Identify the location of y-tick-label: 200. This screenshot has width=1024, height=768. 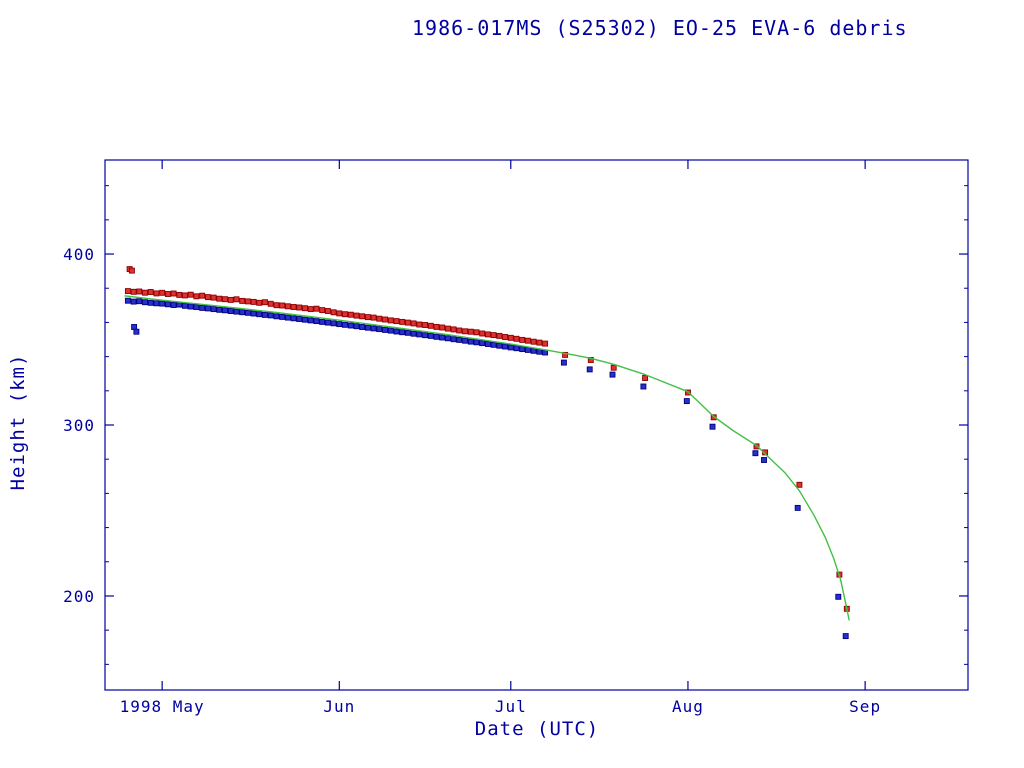
(79, 596).